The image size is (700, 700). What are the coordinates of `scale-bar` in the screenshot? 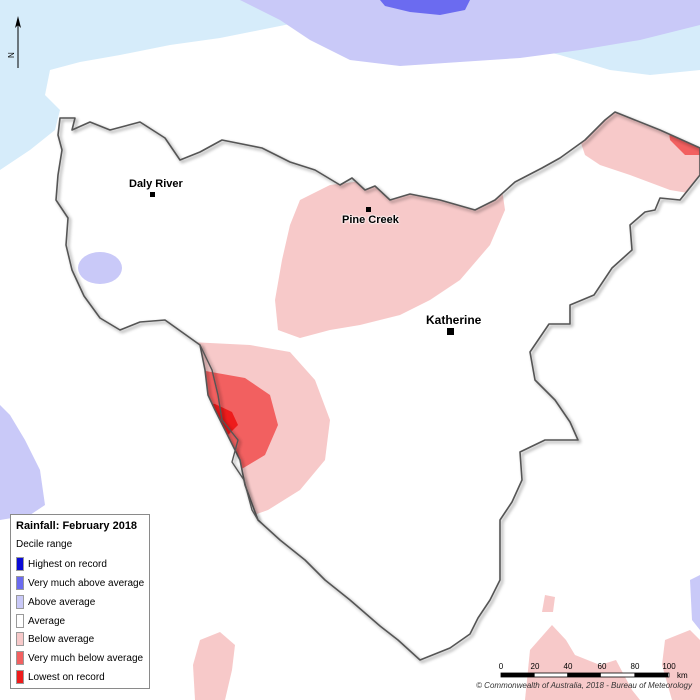 It's located at (585, 675).